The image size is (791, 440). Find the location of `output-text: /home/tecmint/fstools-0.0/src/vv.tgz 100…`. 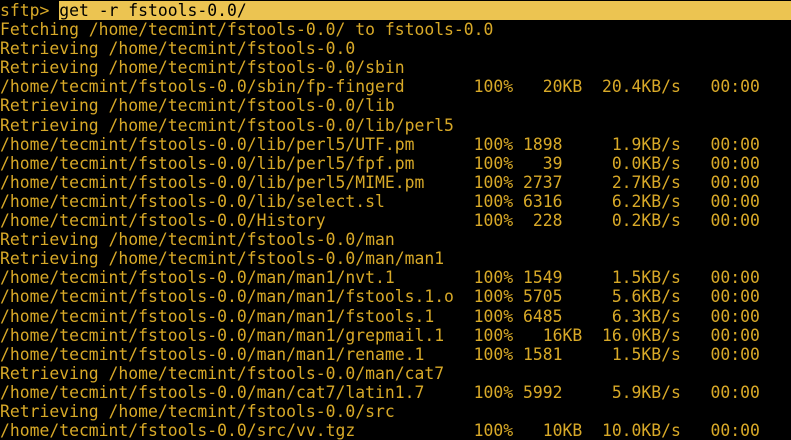

output-text: /home/tecmint/fstools-0.0/src/vv.tgz 100… is located at coordinates (380, 430).